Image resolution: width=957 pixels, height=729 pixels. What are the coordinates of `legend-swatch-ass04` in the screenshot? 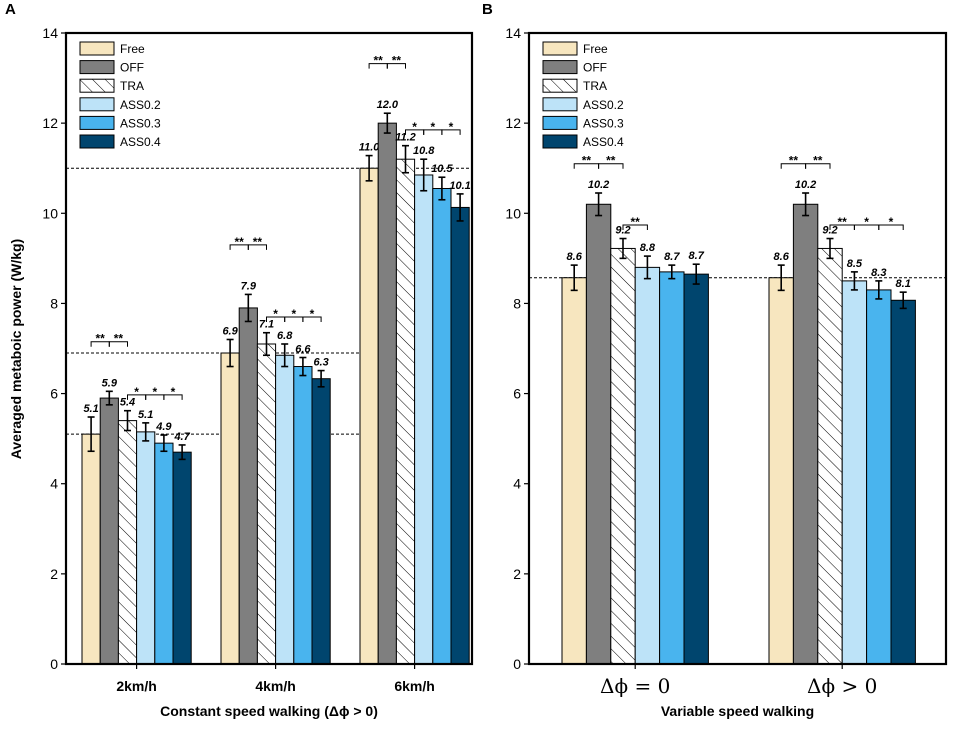 It's located at (560, 141).